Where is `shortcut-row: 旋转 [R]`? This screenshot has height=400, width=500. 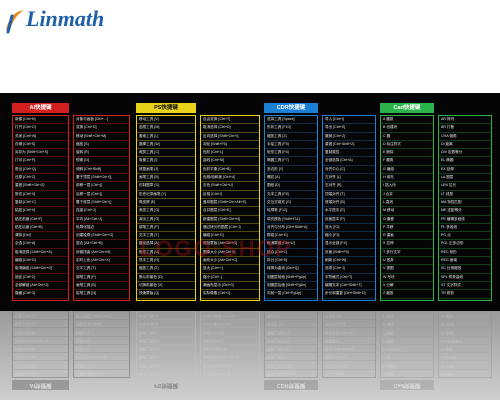
shortcut-row: 旋转 [R] is located at coordinates (101, 339).